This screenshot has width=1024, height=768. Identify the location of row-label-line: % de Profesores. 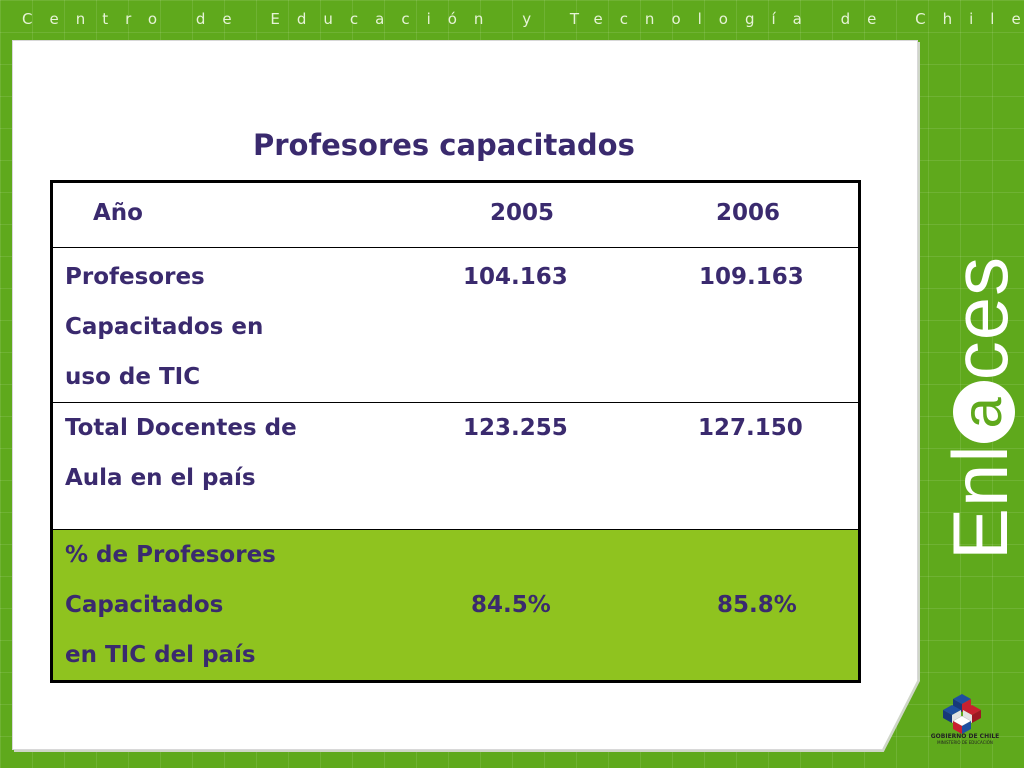
(170, 555).